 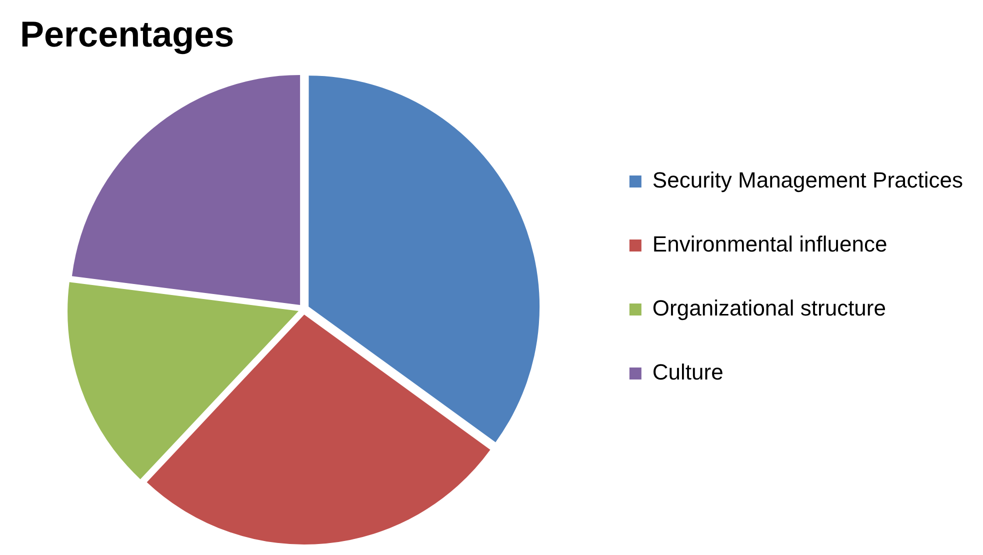 What do you see at coordinates (807, 180) in the screenshot?
I see `legend-label: Security Management Practices` at bounding box center [807, 180].